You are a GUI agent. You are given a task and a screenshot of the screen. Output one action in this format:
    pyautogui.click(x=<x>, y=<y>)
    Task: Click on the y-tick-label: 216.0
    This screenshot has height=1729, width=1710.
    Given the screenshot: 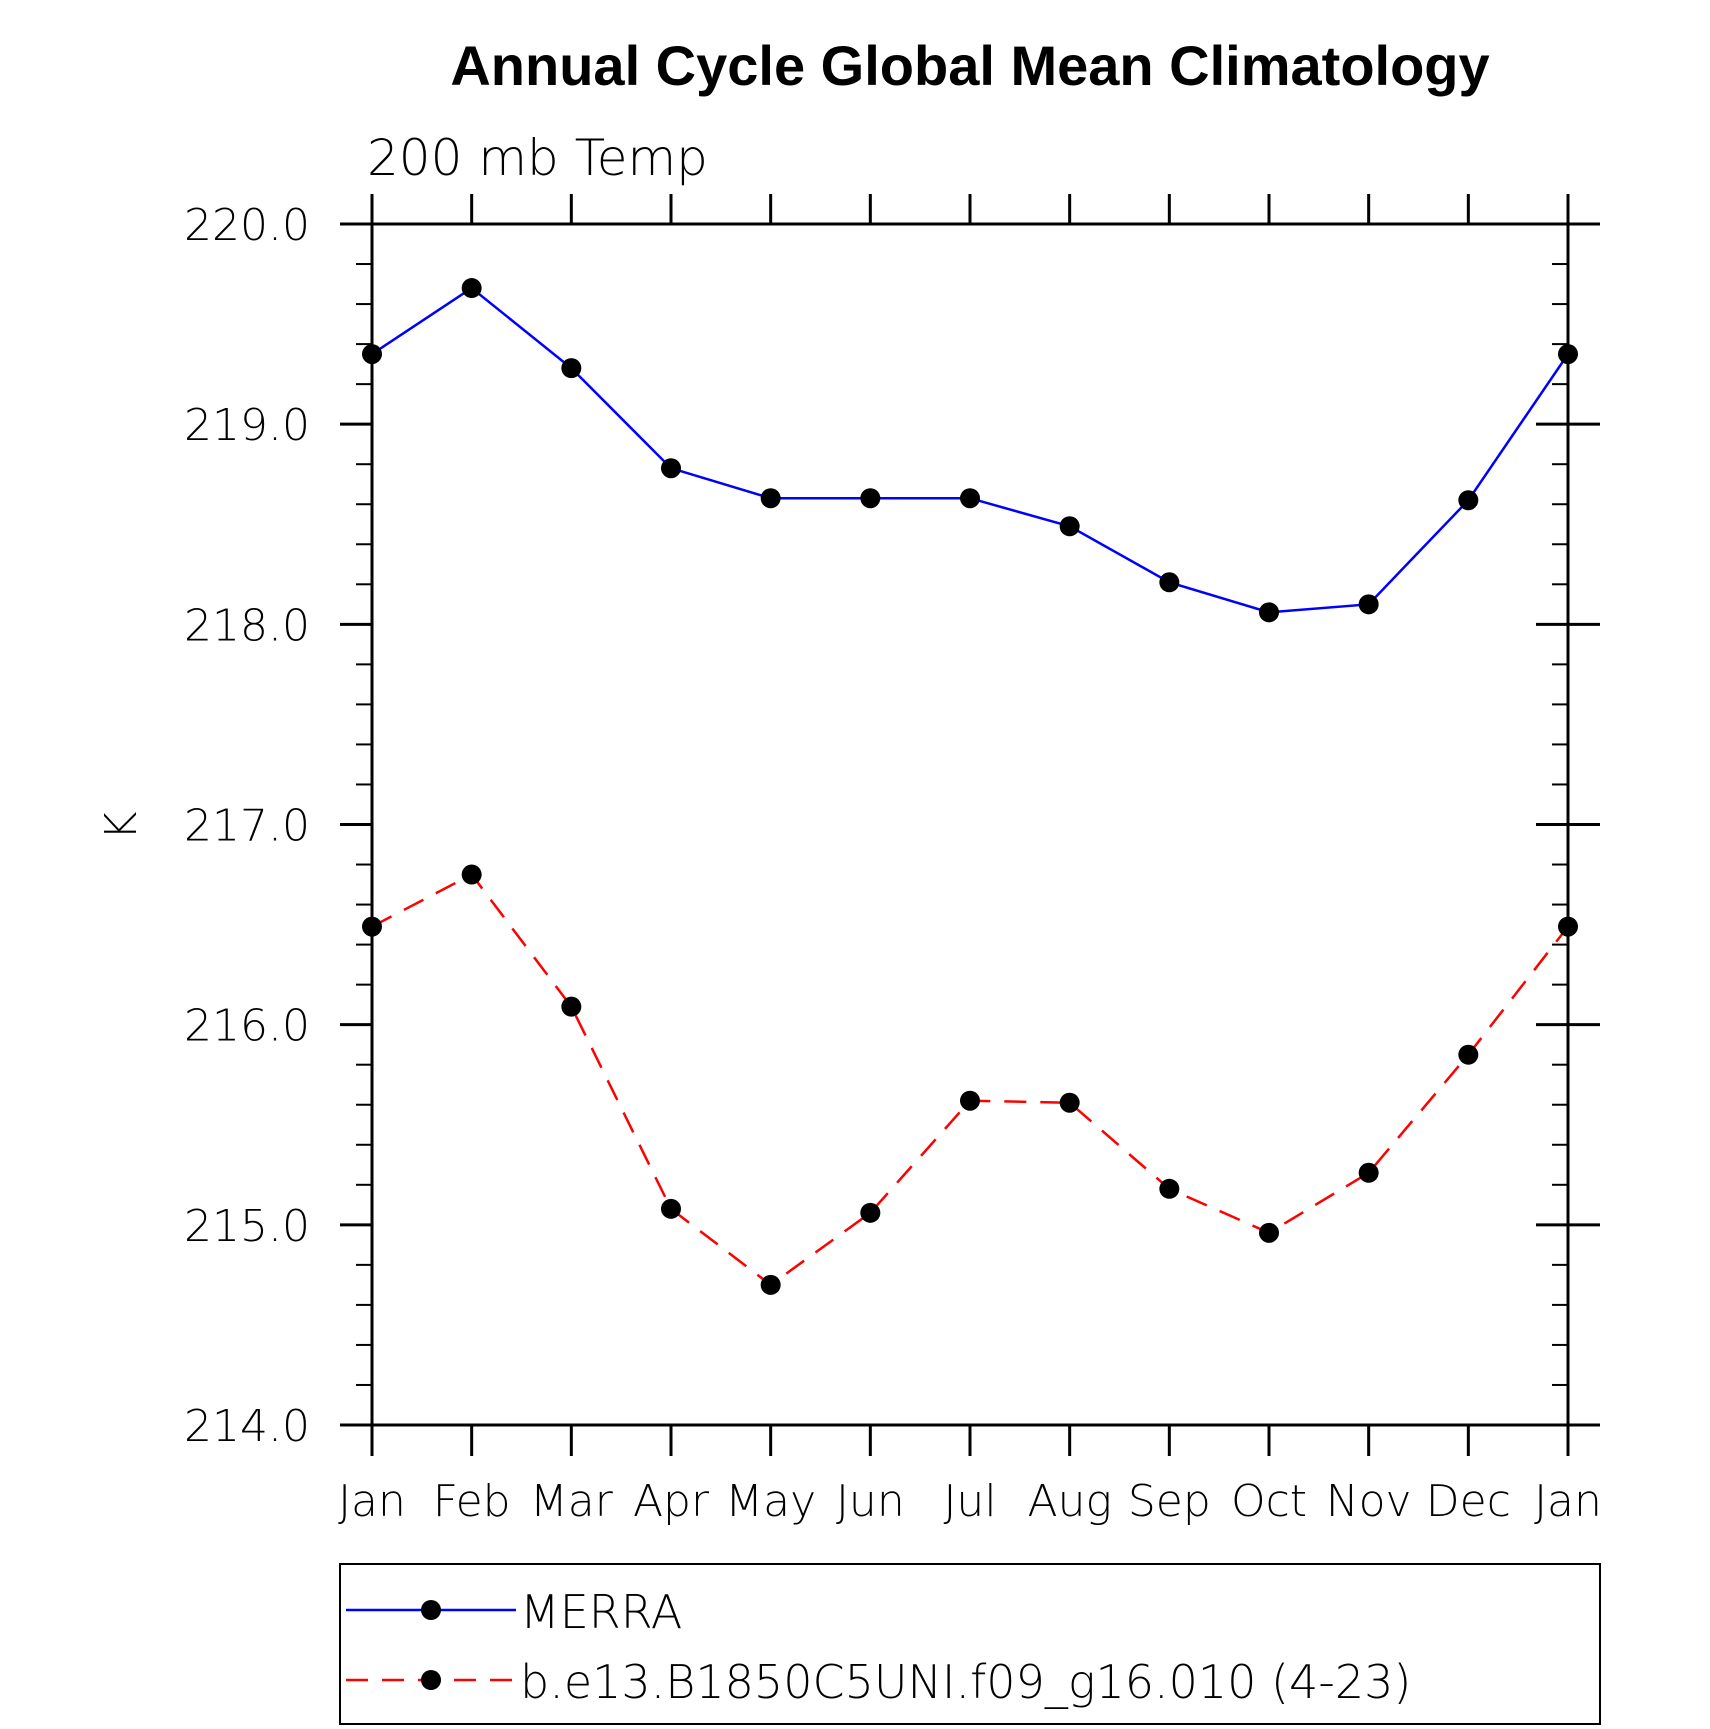 What is the action you would take?
    pyautogui.click(x=247, y=1026)
    